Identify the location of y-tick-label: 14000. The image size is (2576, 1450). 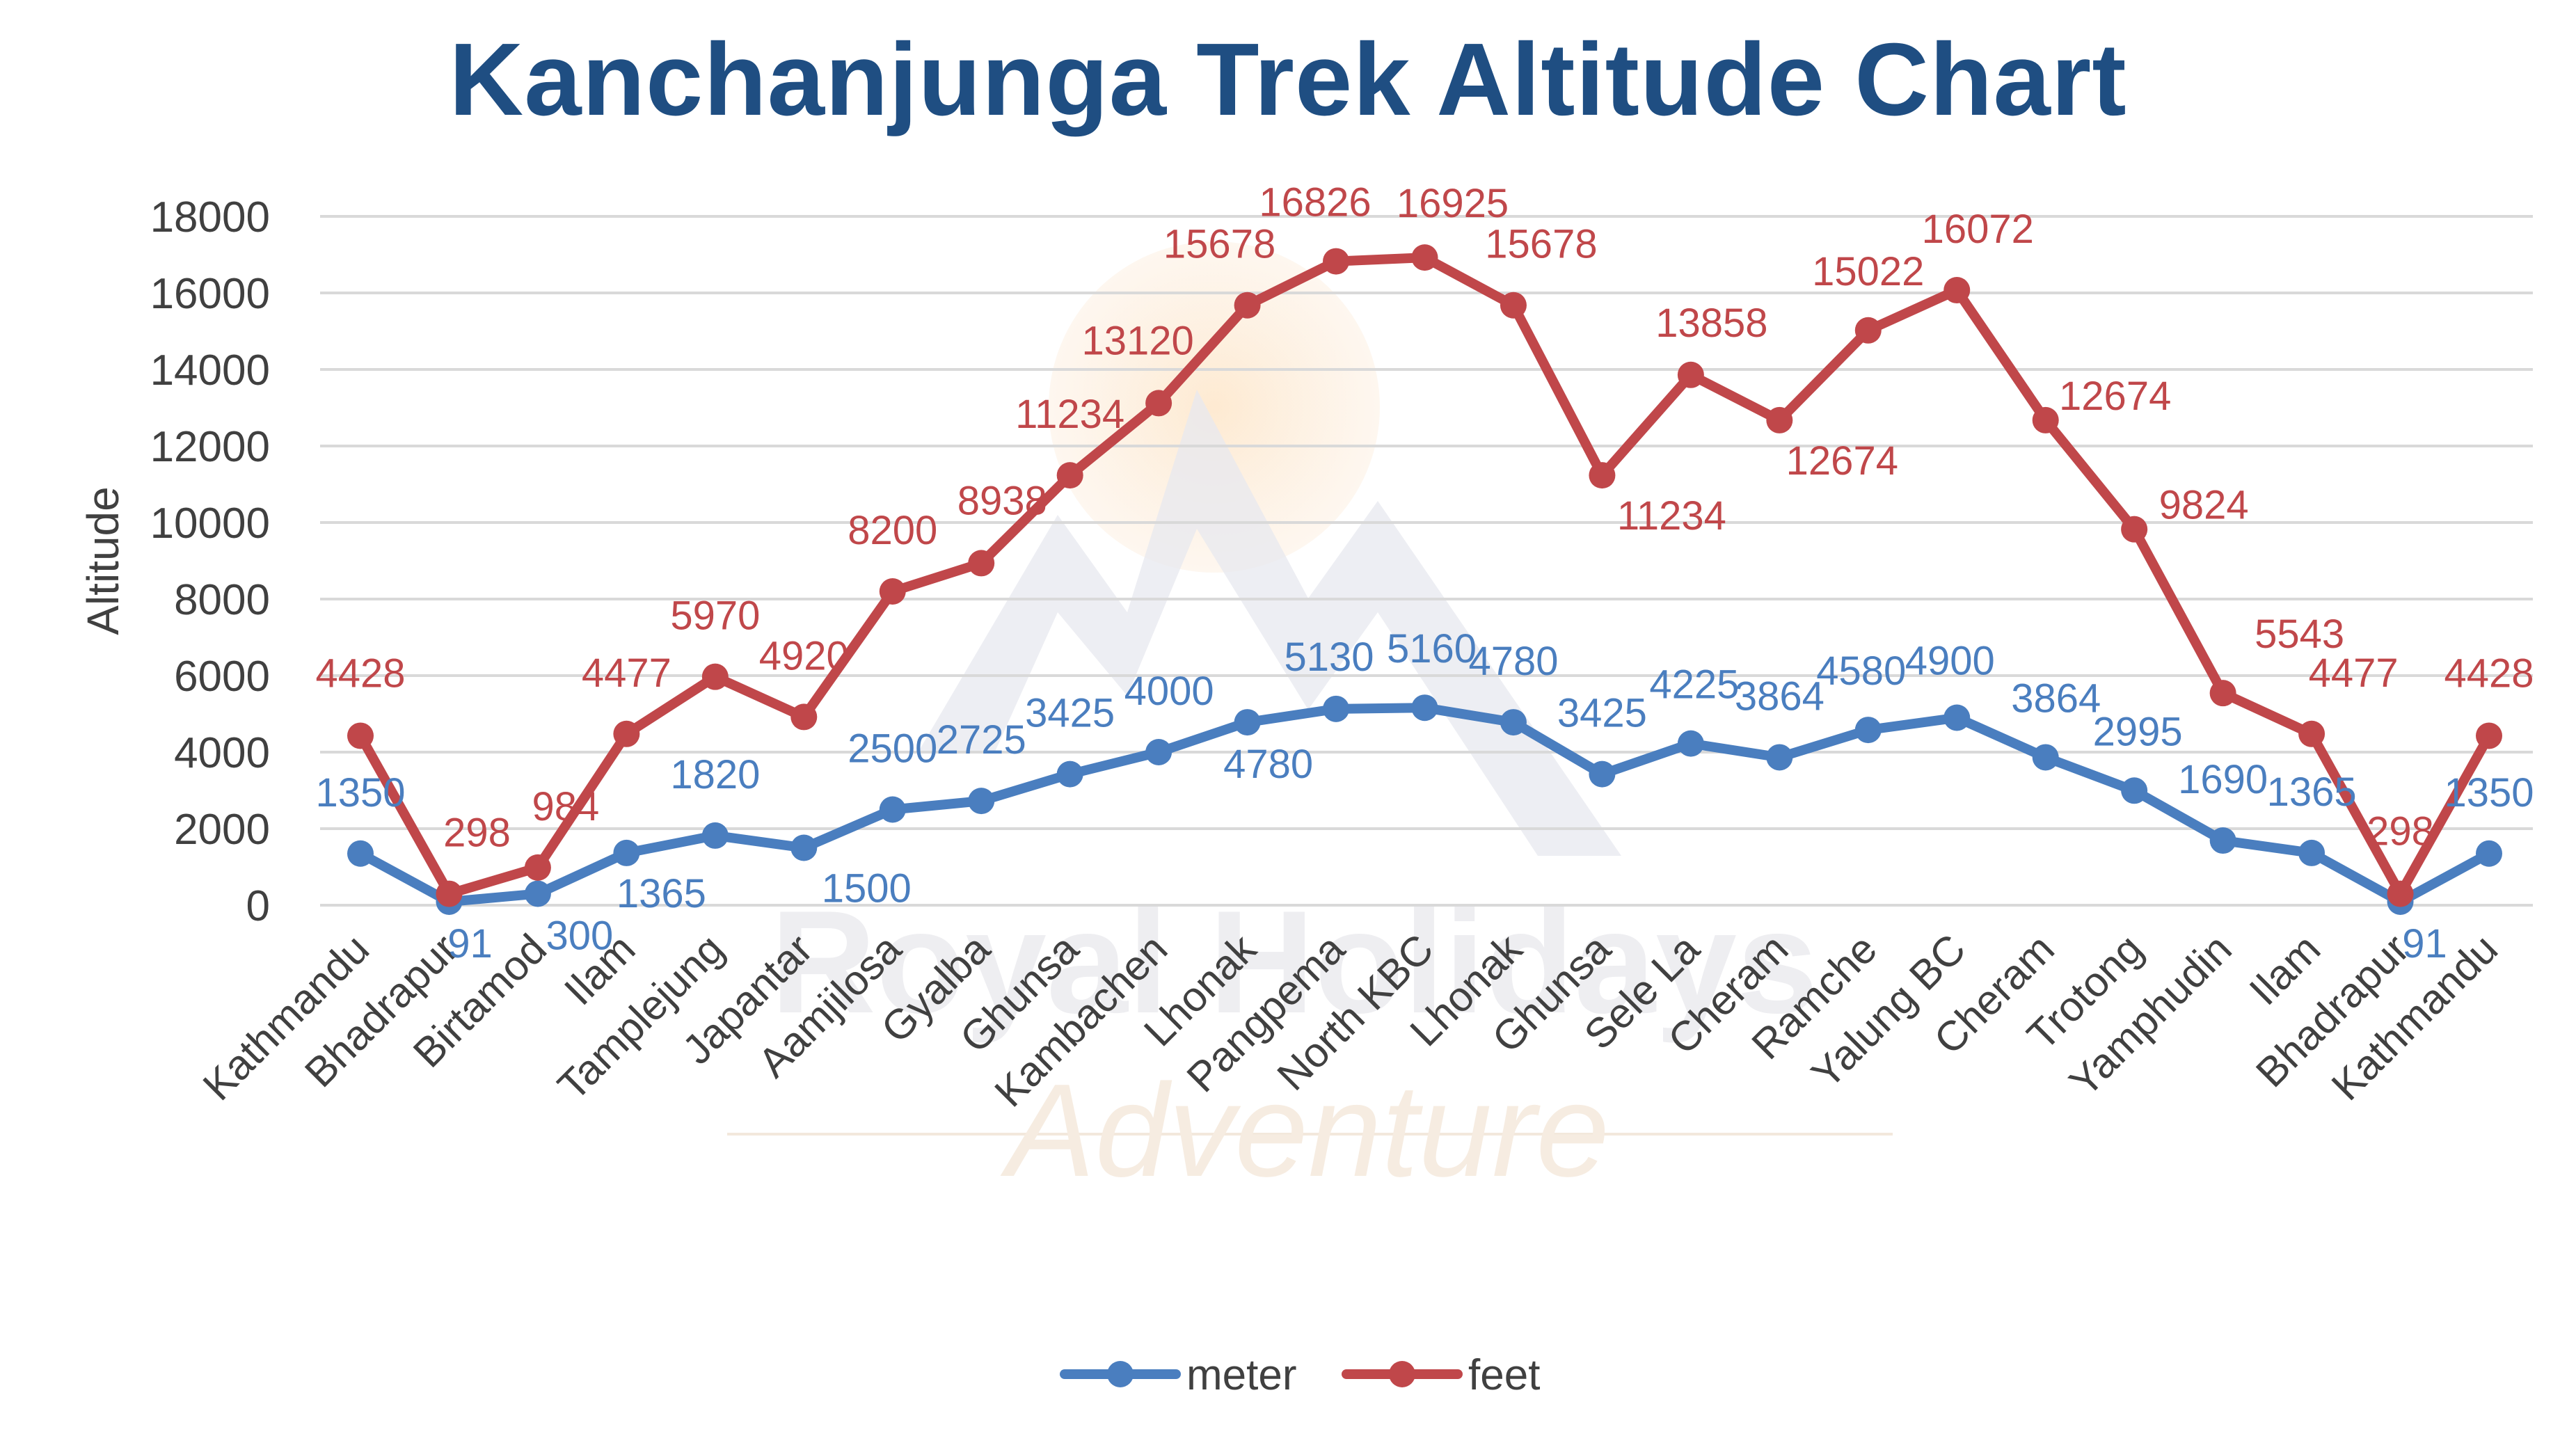
(210, 370).